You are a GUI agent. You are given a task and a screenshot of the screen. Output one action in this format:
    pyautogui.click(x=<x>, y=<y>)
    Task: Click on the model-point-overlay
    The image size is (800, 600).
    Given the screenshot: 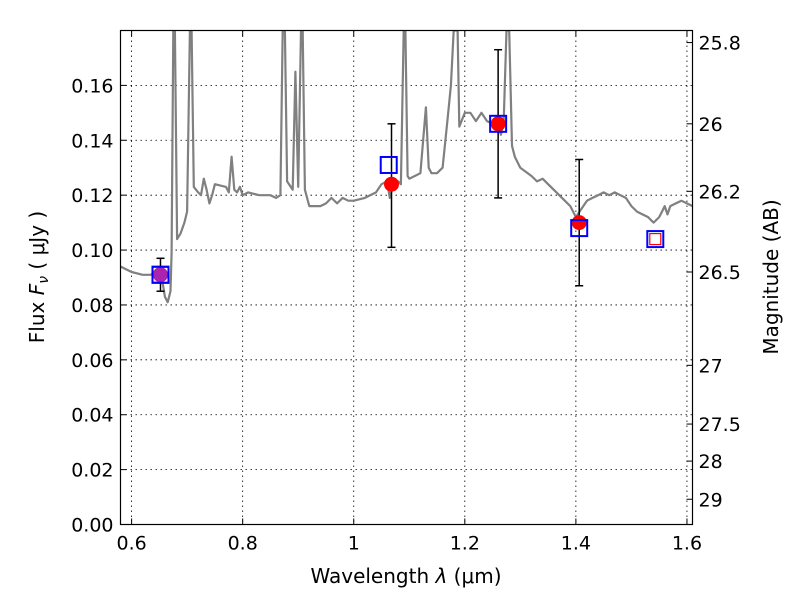 What is the action you would take?
    pyautogui.click(x=160, y=274)
    